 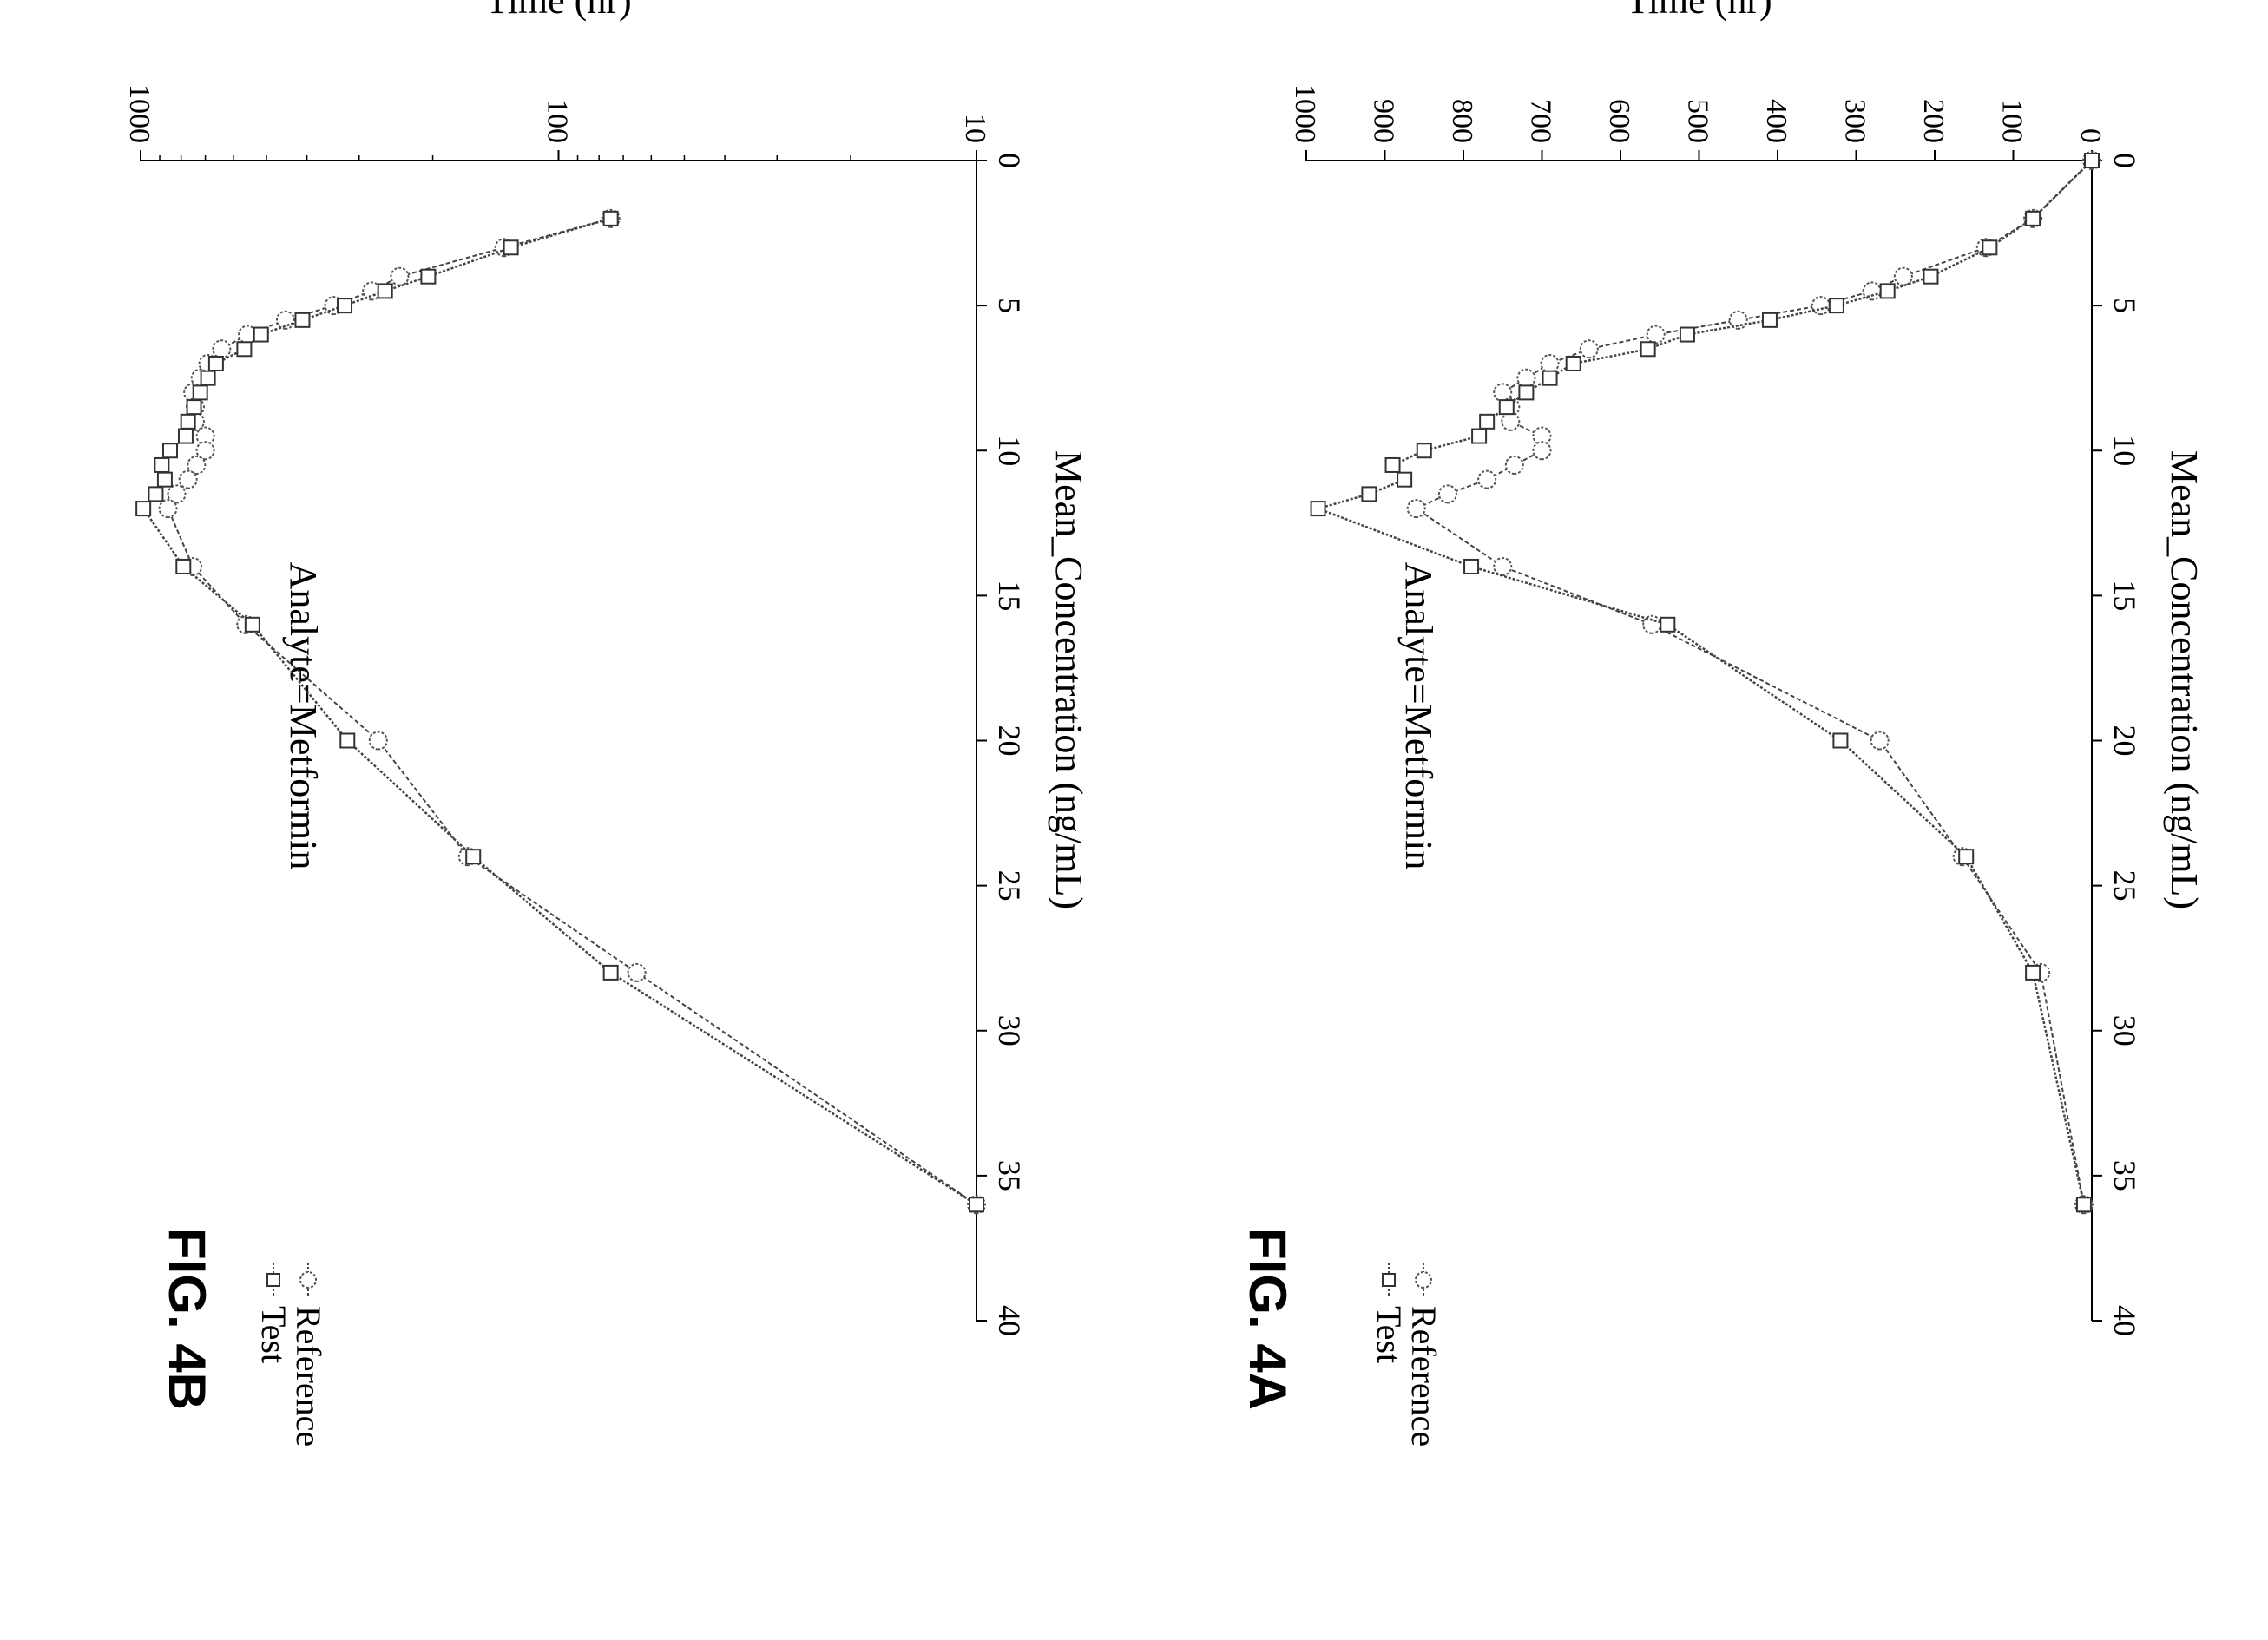 What do you see at coordinates (2090, 135) in the screenshot?
I see `chart-a-y-tick-label: 0` at bounding box center [2090, 135].